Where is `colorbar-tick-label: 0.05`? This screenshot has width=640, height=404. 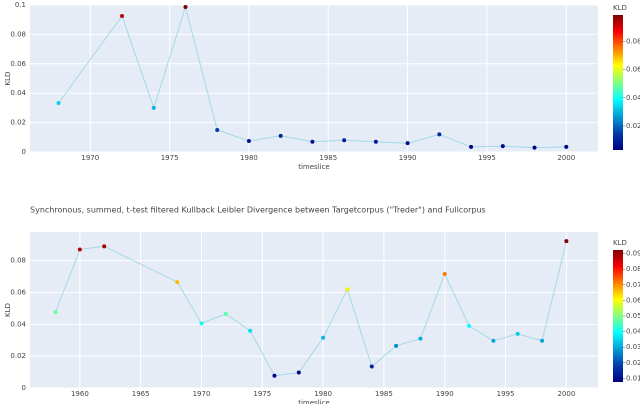
colorbar-tick-label: 0.05 is located at coordinates (633, 316).